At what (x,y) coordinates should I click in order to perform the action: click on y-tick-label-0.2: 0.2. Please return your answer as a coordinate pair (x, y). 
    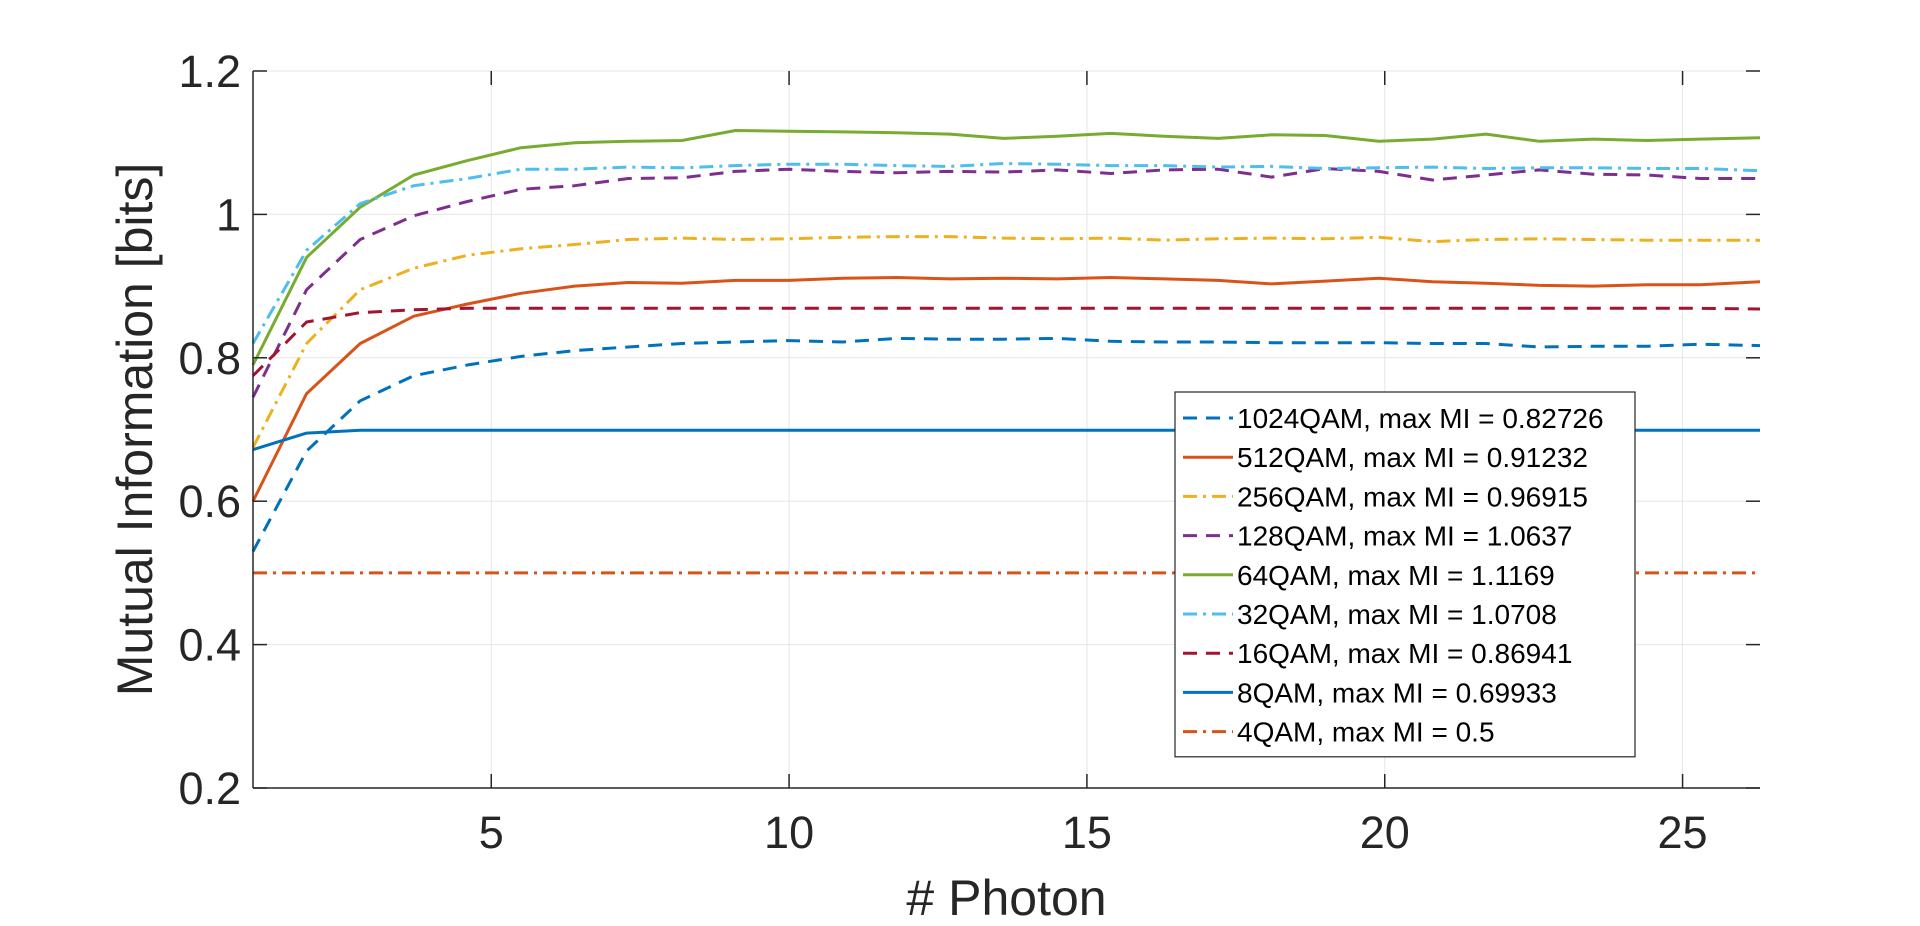
    Looking at the image, I should click on (209, 788).